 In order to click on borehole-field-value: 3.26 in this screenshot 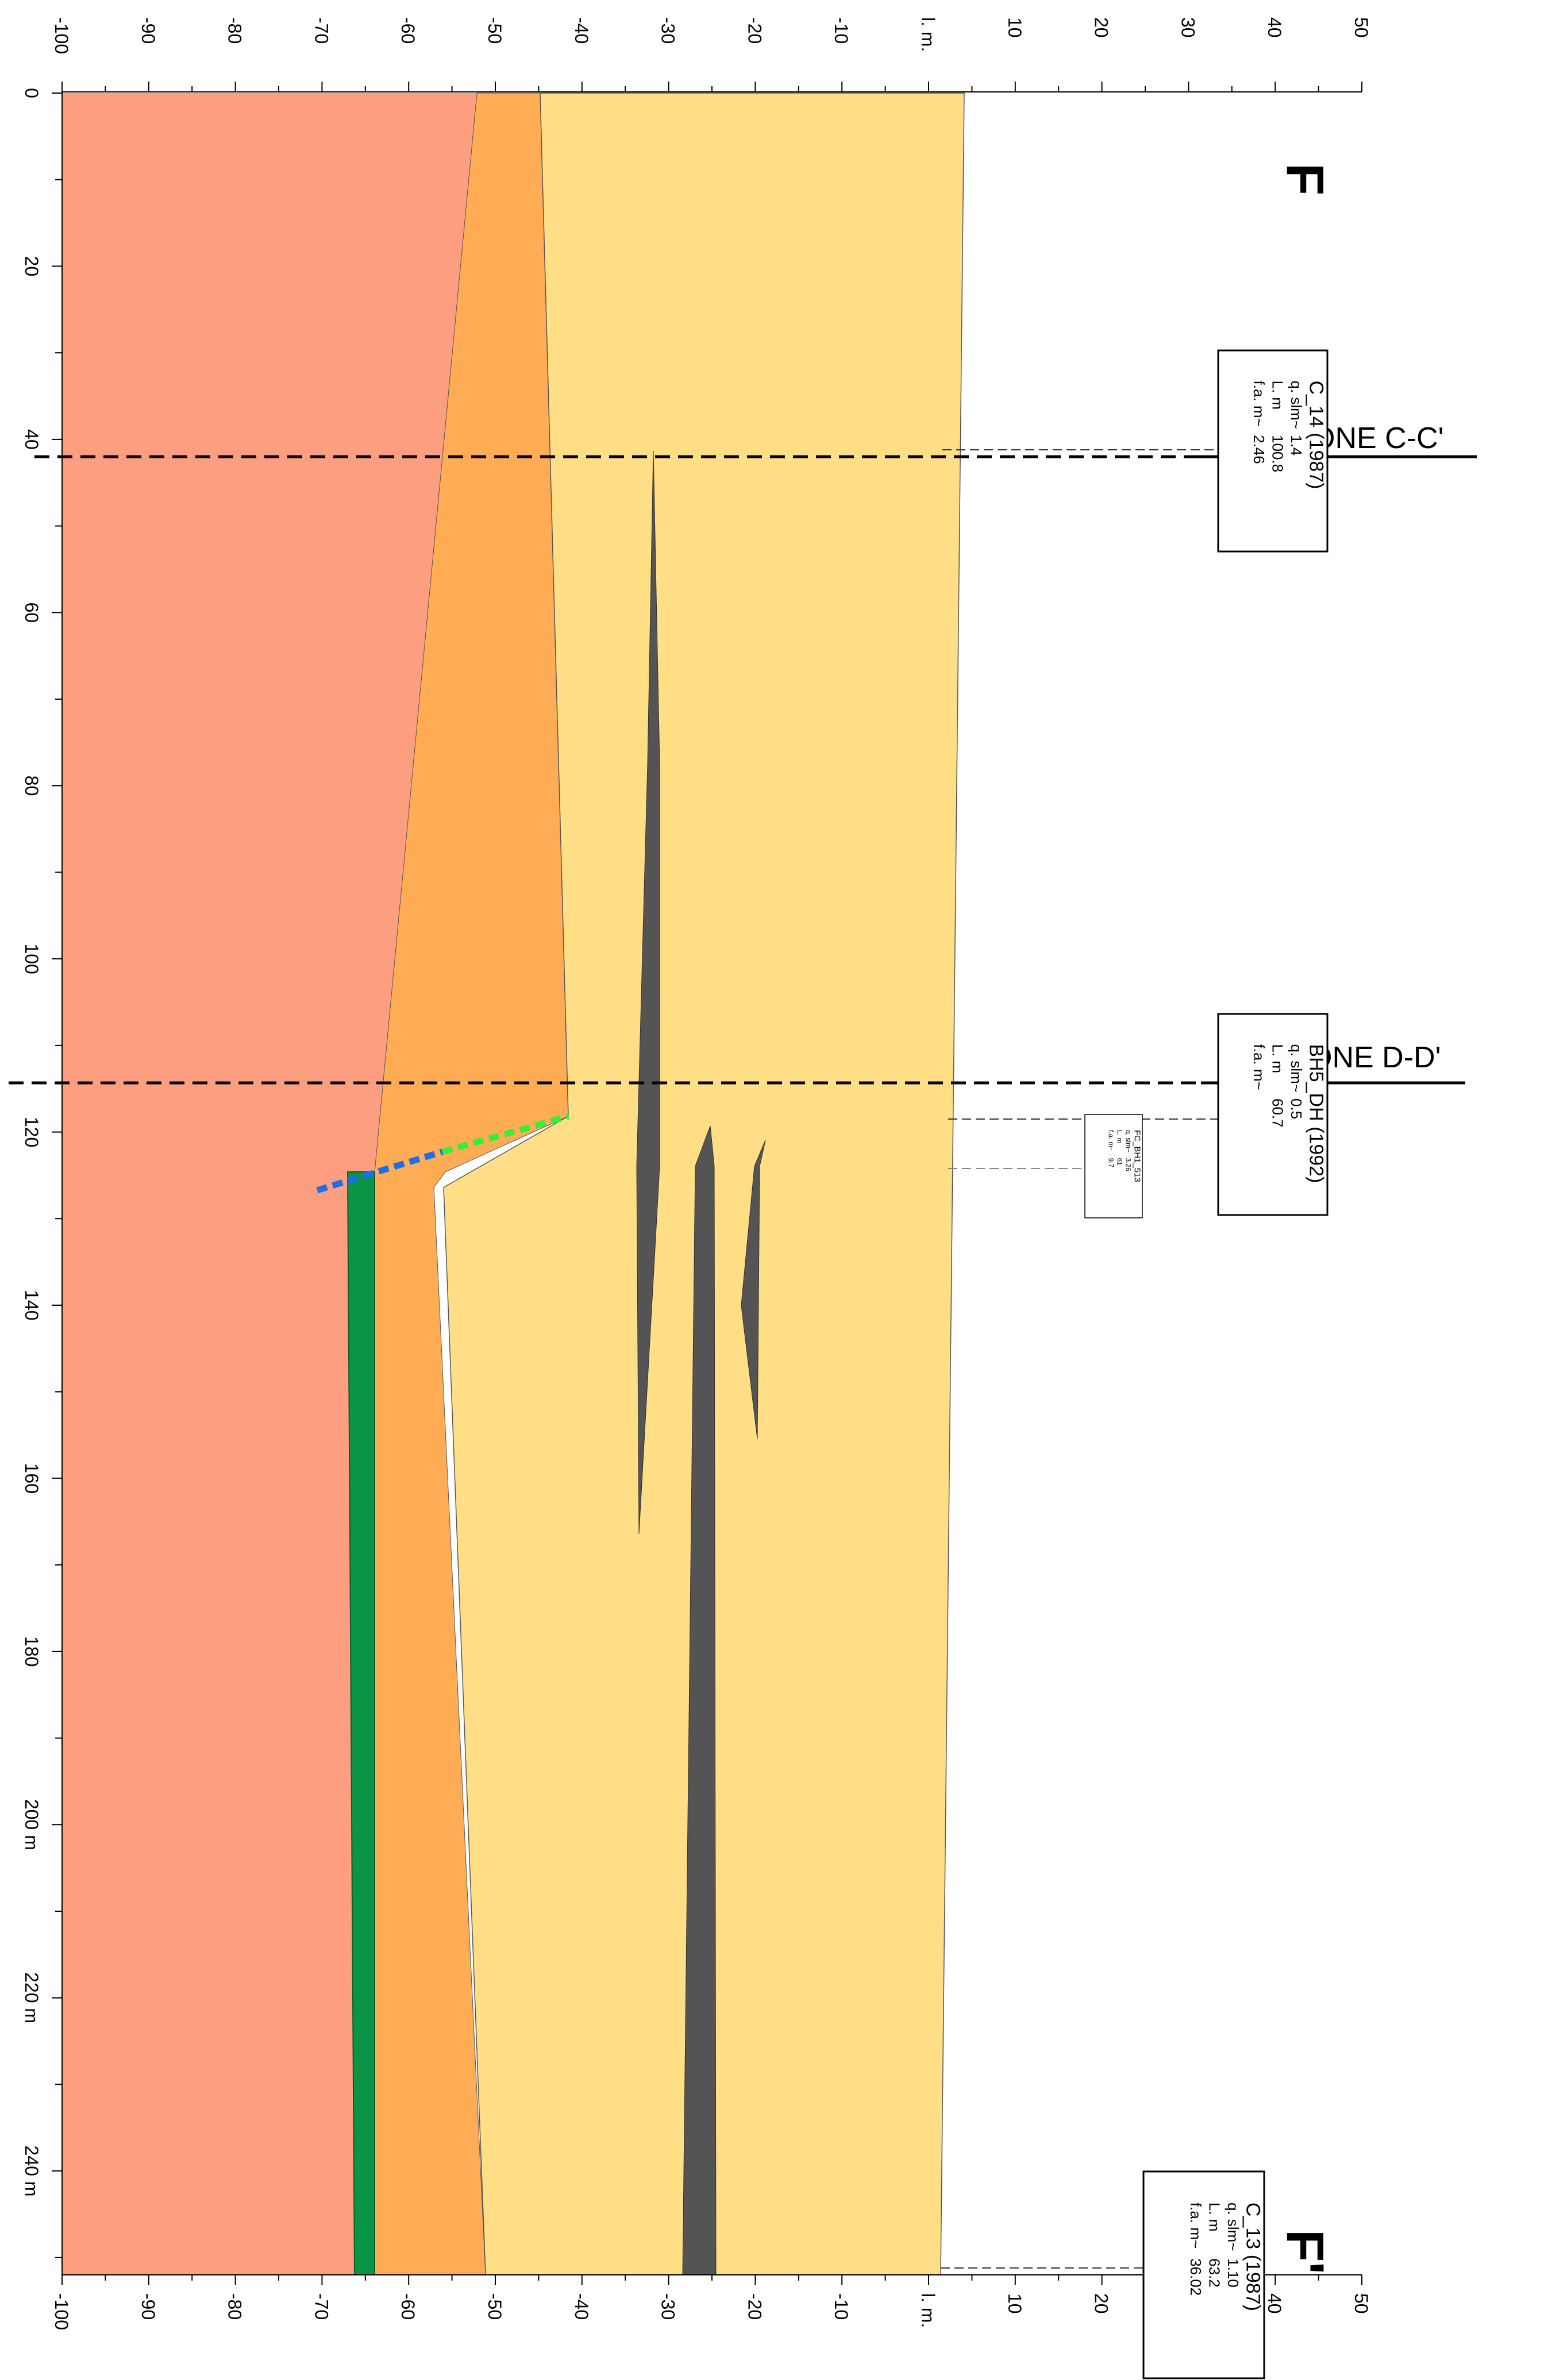, I will do `click(1129, 1165)`.